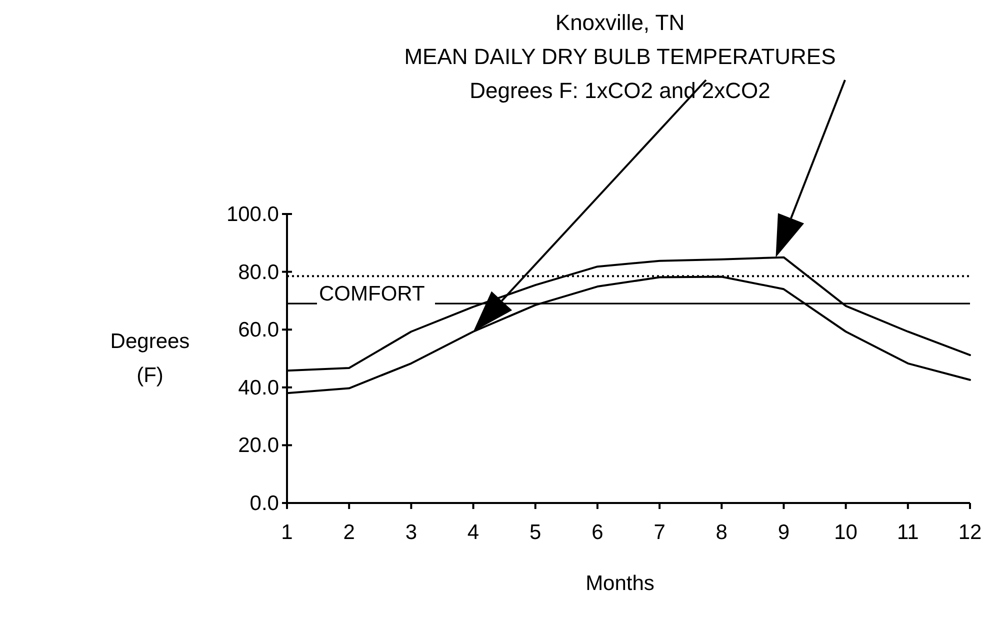 The width and height of the screenshot is (995, 617). Describe the element at coordinates (411, 532) in the screenshot. I see `x-tick-label: 3` at that location.